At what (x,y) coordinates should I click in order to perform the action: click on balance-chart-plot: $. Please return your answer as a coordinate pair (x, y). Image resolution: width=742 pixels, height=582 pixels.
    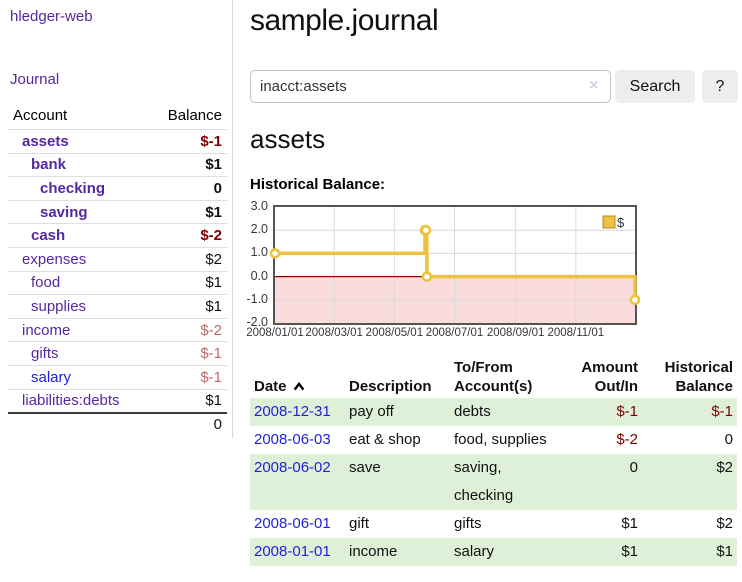
    Looking at the image, I should click on (455, 265).